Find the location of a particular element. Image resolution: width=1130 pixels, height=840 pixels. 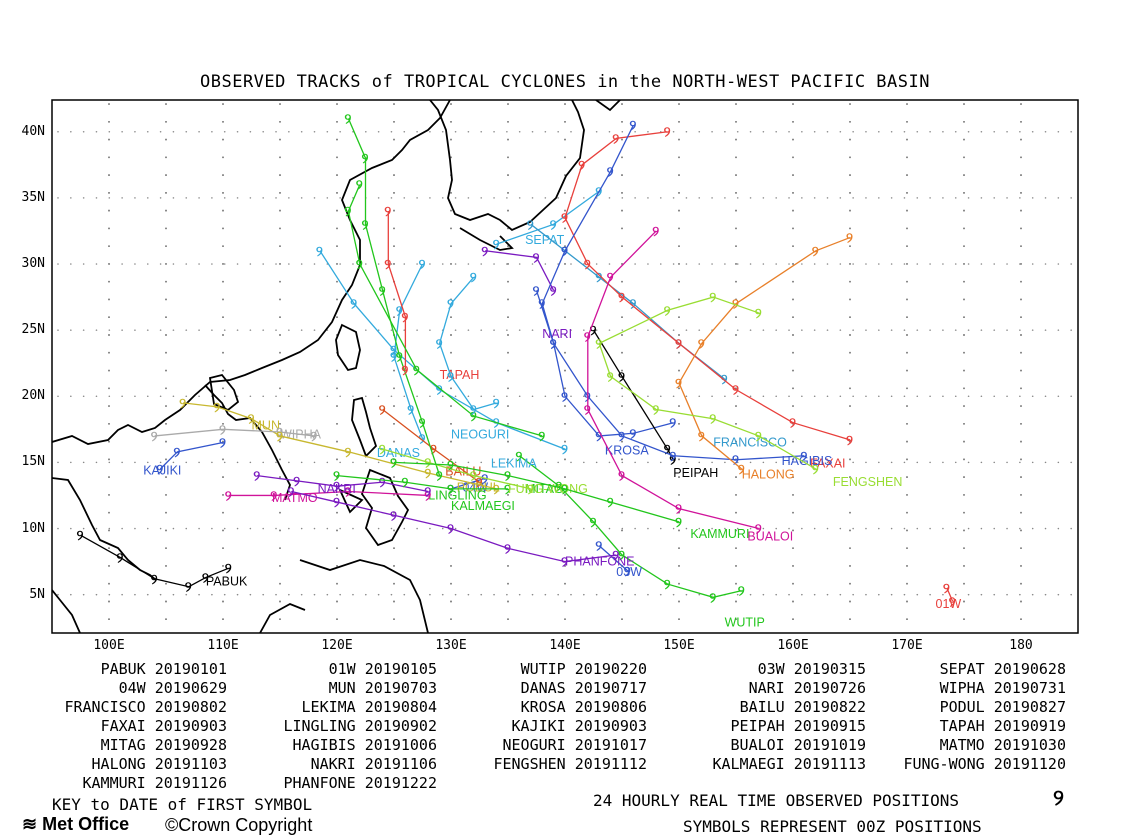

key-entry: 04W 20190629 is located at coordinates (172, 688).